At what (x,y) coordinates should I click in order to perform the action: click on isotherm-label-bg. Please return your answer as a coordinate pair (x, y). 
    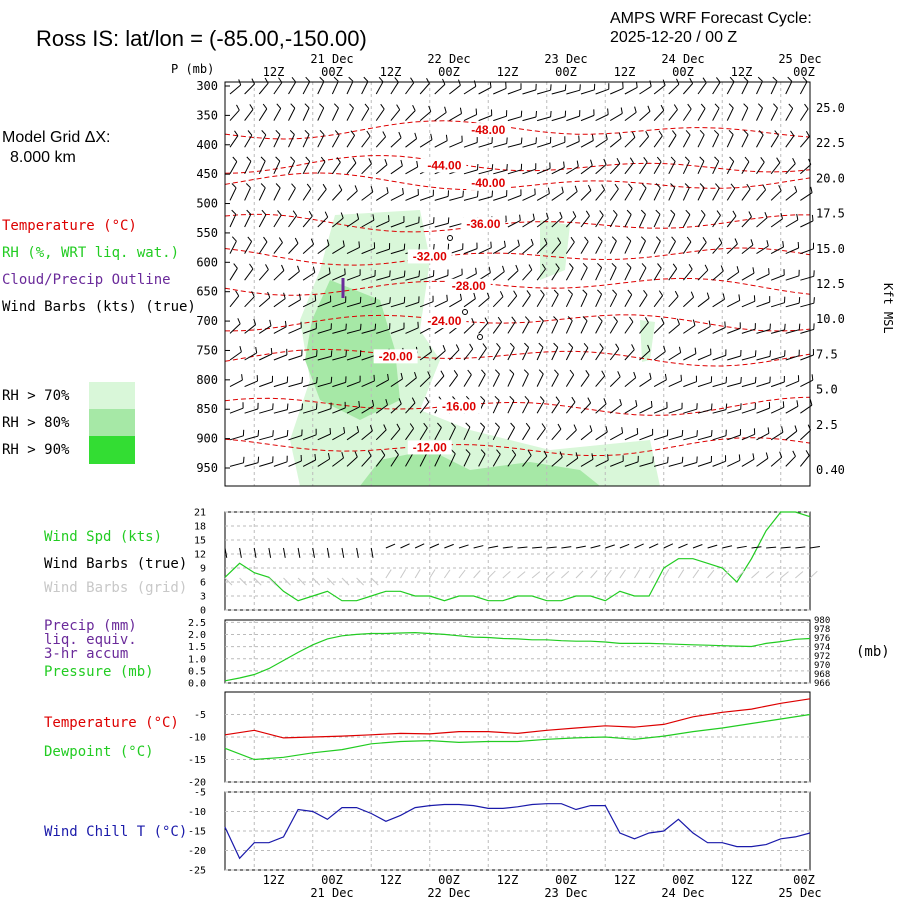
    Looking at the image, I should click on (444, 321).